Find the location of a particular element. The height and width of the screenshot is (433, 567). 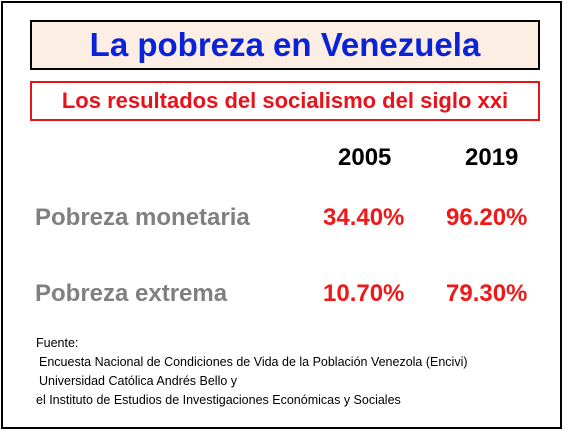

value-pobreza-monetaria-year-2: 96.20% is located at coordinates (487, 217).